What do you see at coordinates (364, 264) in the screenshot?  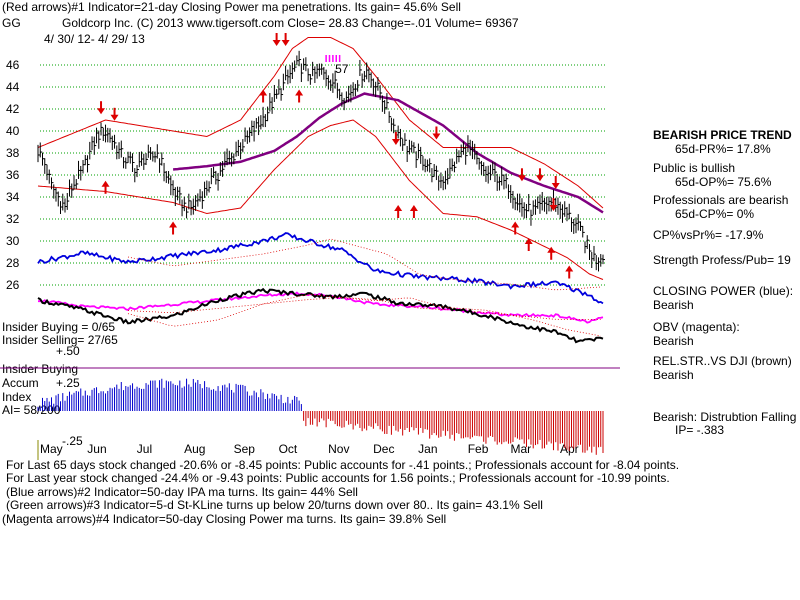 I see `closing-power-line-ma` at bounding box center [364, 264].